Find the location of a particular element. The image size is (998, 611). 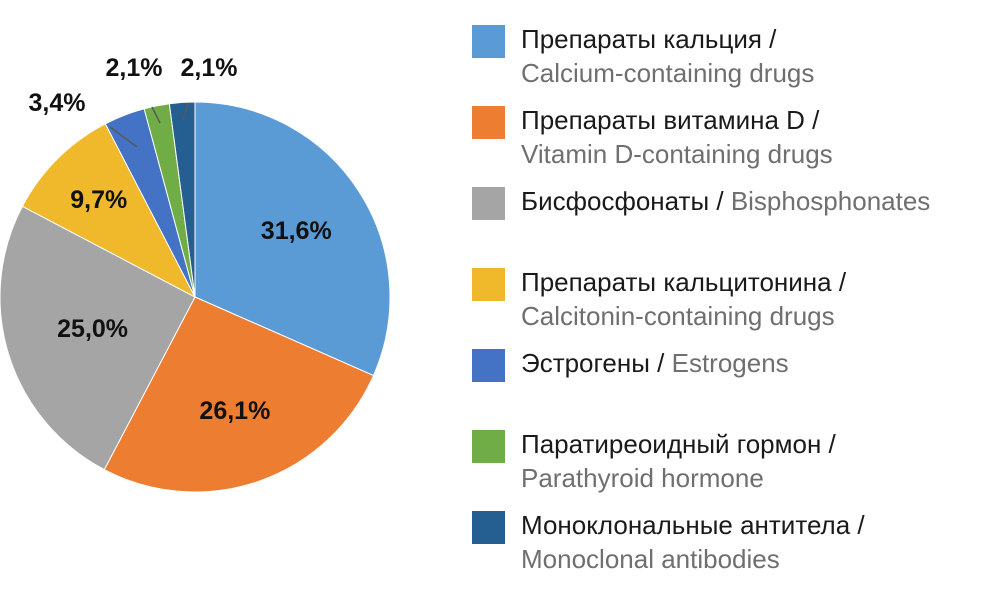

legend-label-en: Vitamin D-containing drugs is located at coordinates (677, 154).